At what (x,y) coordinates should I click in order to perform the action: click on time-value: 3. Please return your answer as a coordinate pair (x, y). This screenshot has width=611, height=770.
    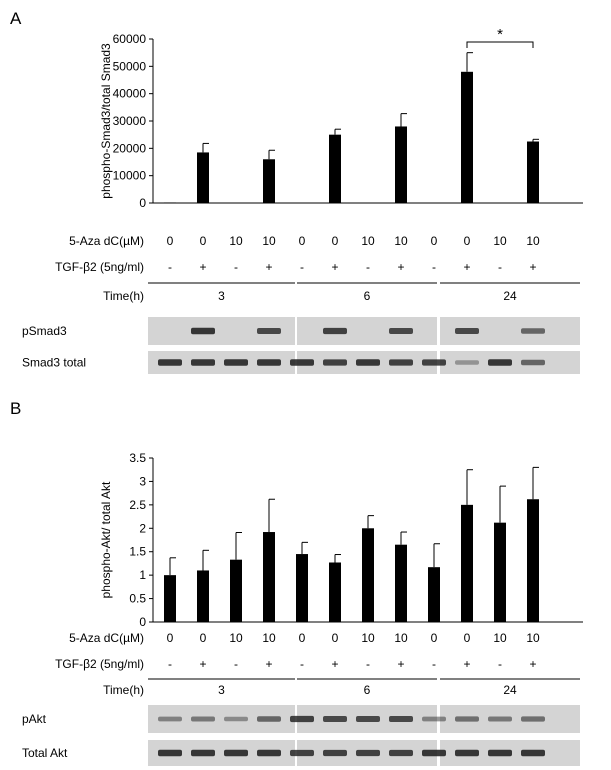
    Looking at the image, I should click on (221, 690).